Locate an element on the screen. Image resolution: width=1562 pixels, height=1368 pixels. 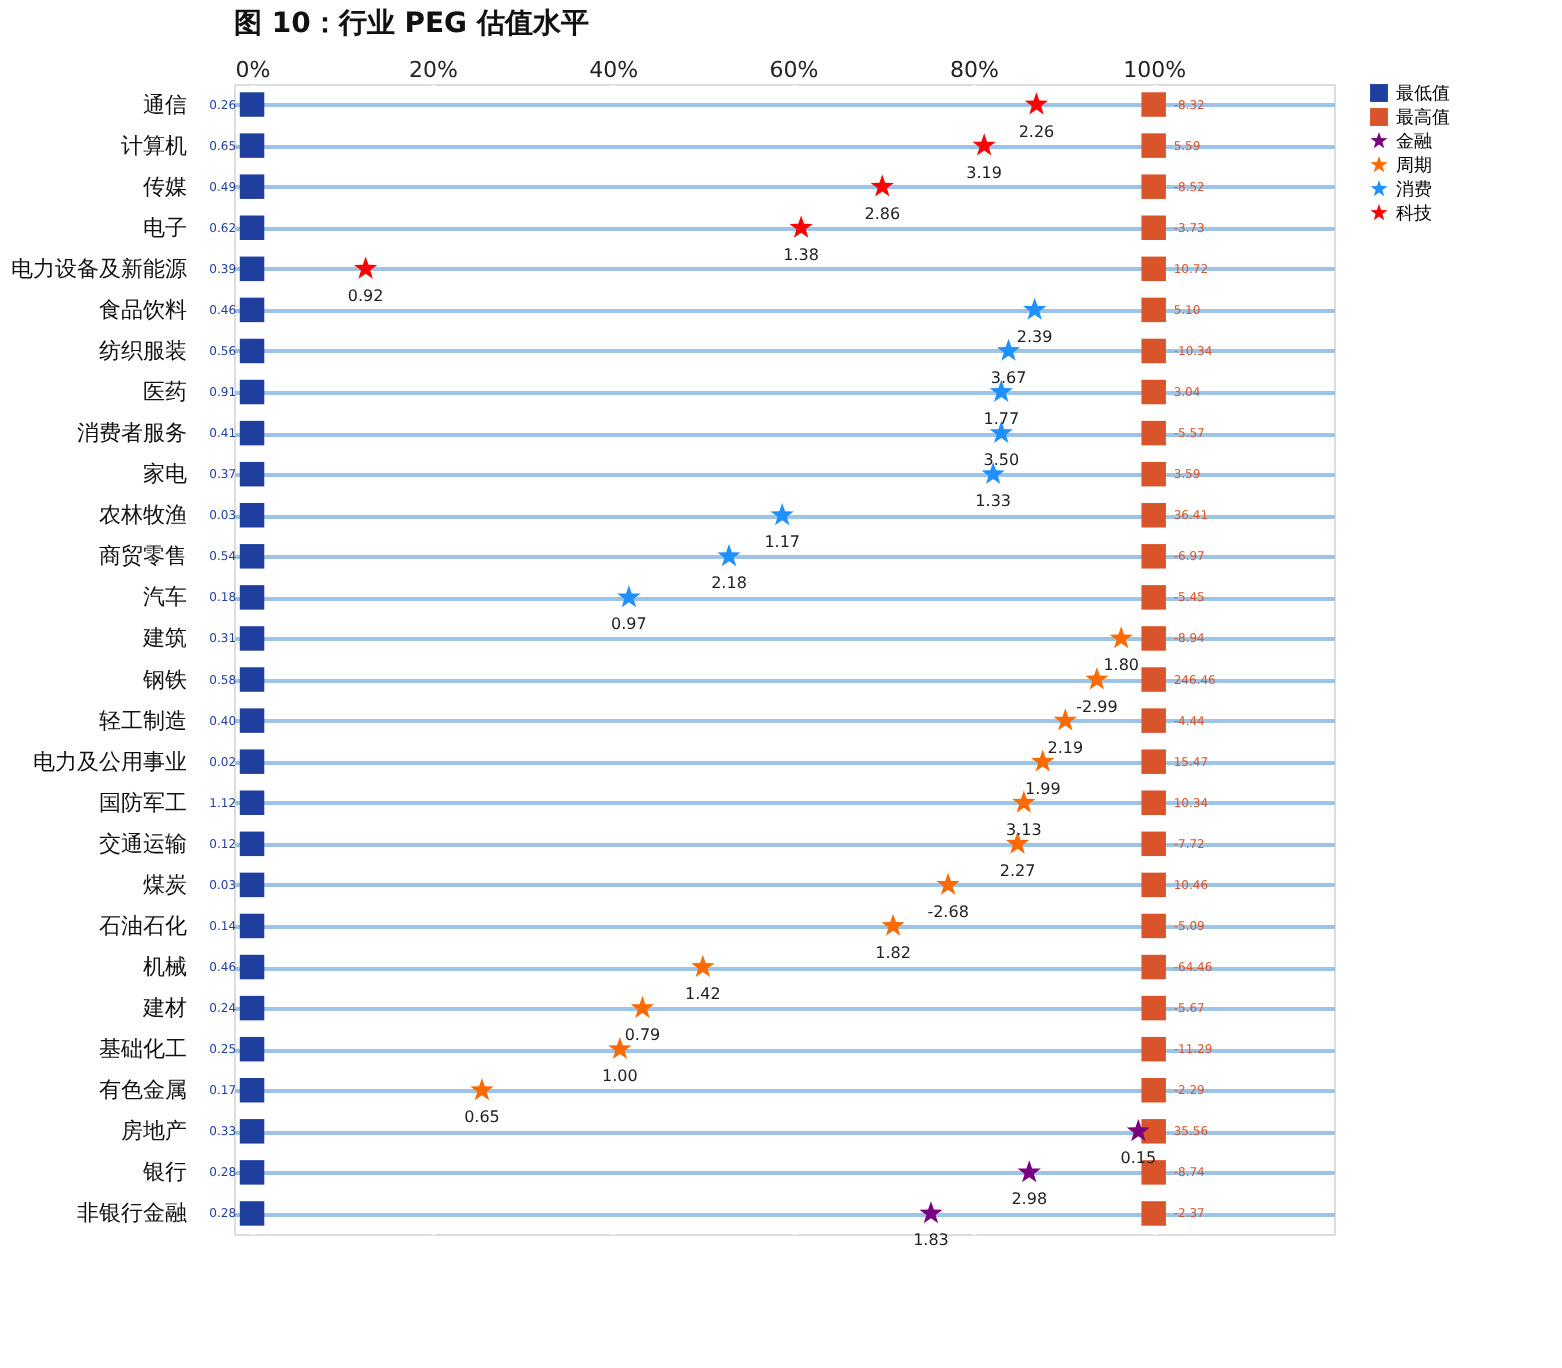
legend-label: 最低值 is located at coordinates (1423, 94).